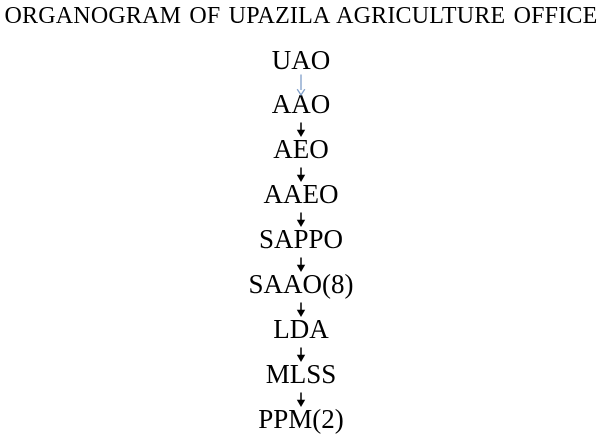 This screenshot has width=615, height=443. Describe the element at coordinates (301, 194) in the screenshot. I see `node-aaeo: AAEO` at that location.